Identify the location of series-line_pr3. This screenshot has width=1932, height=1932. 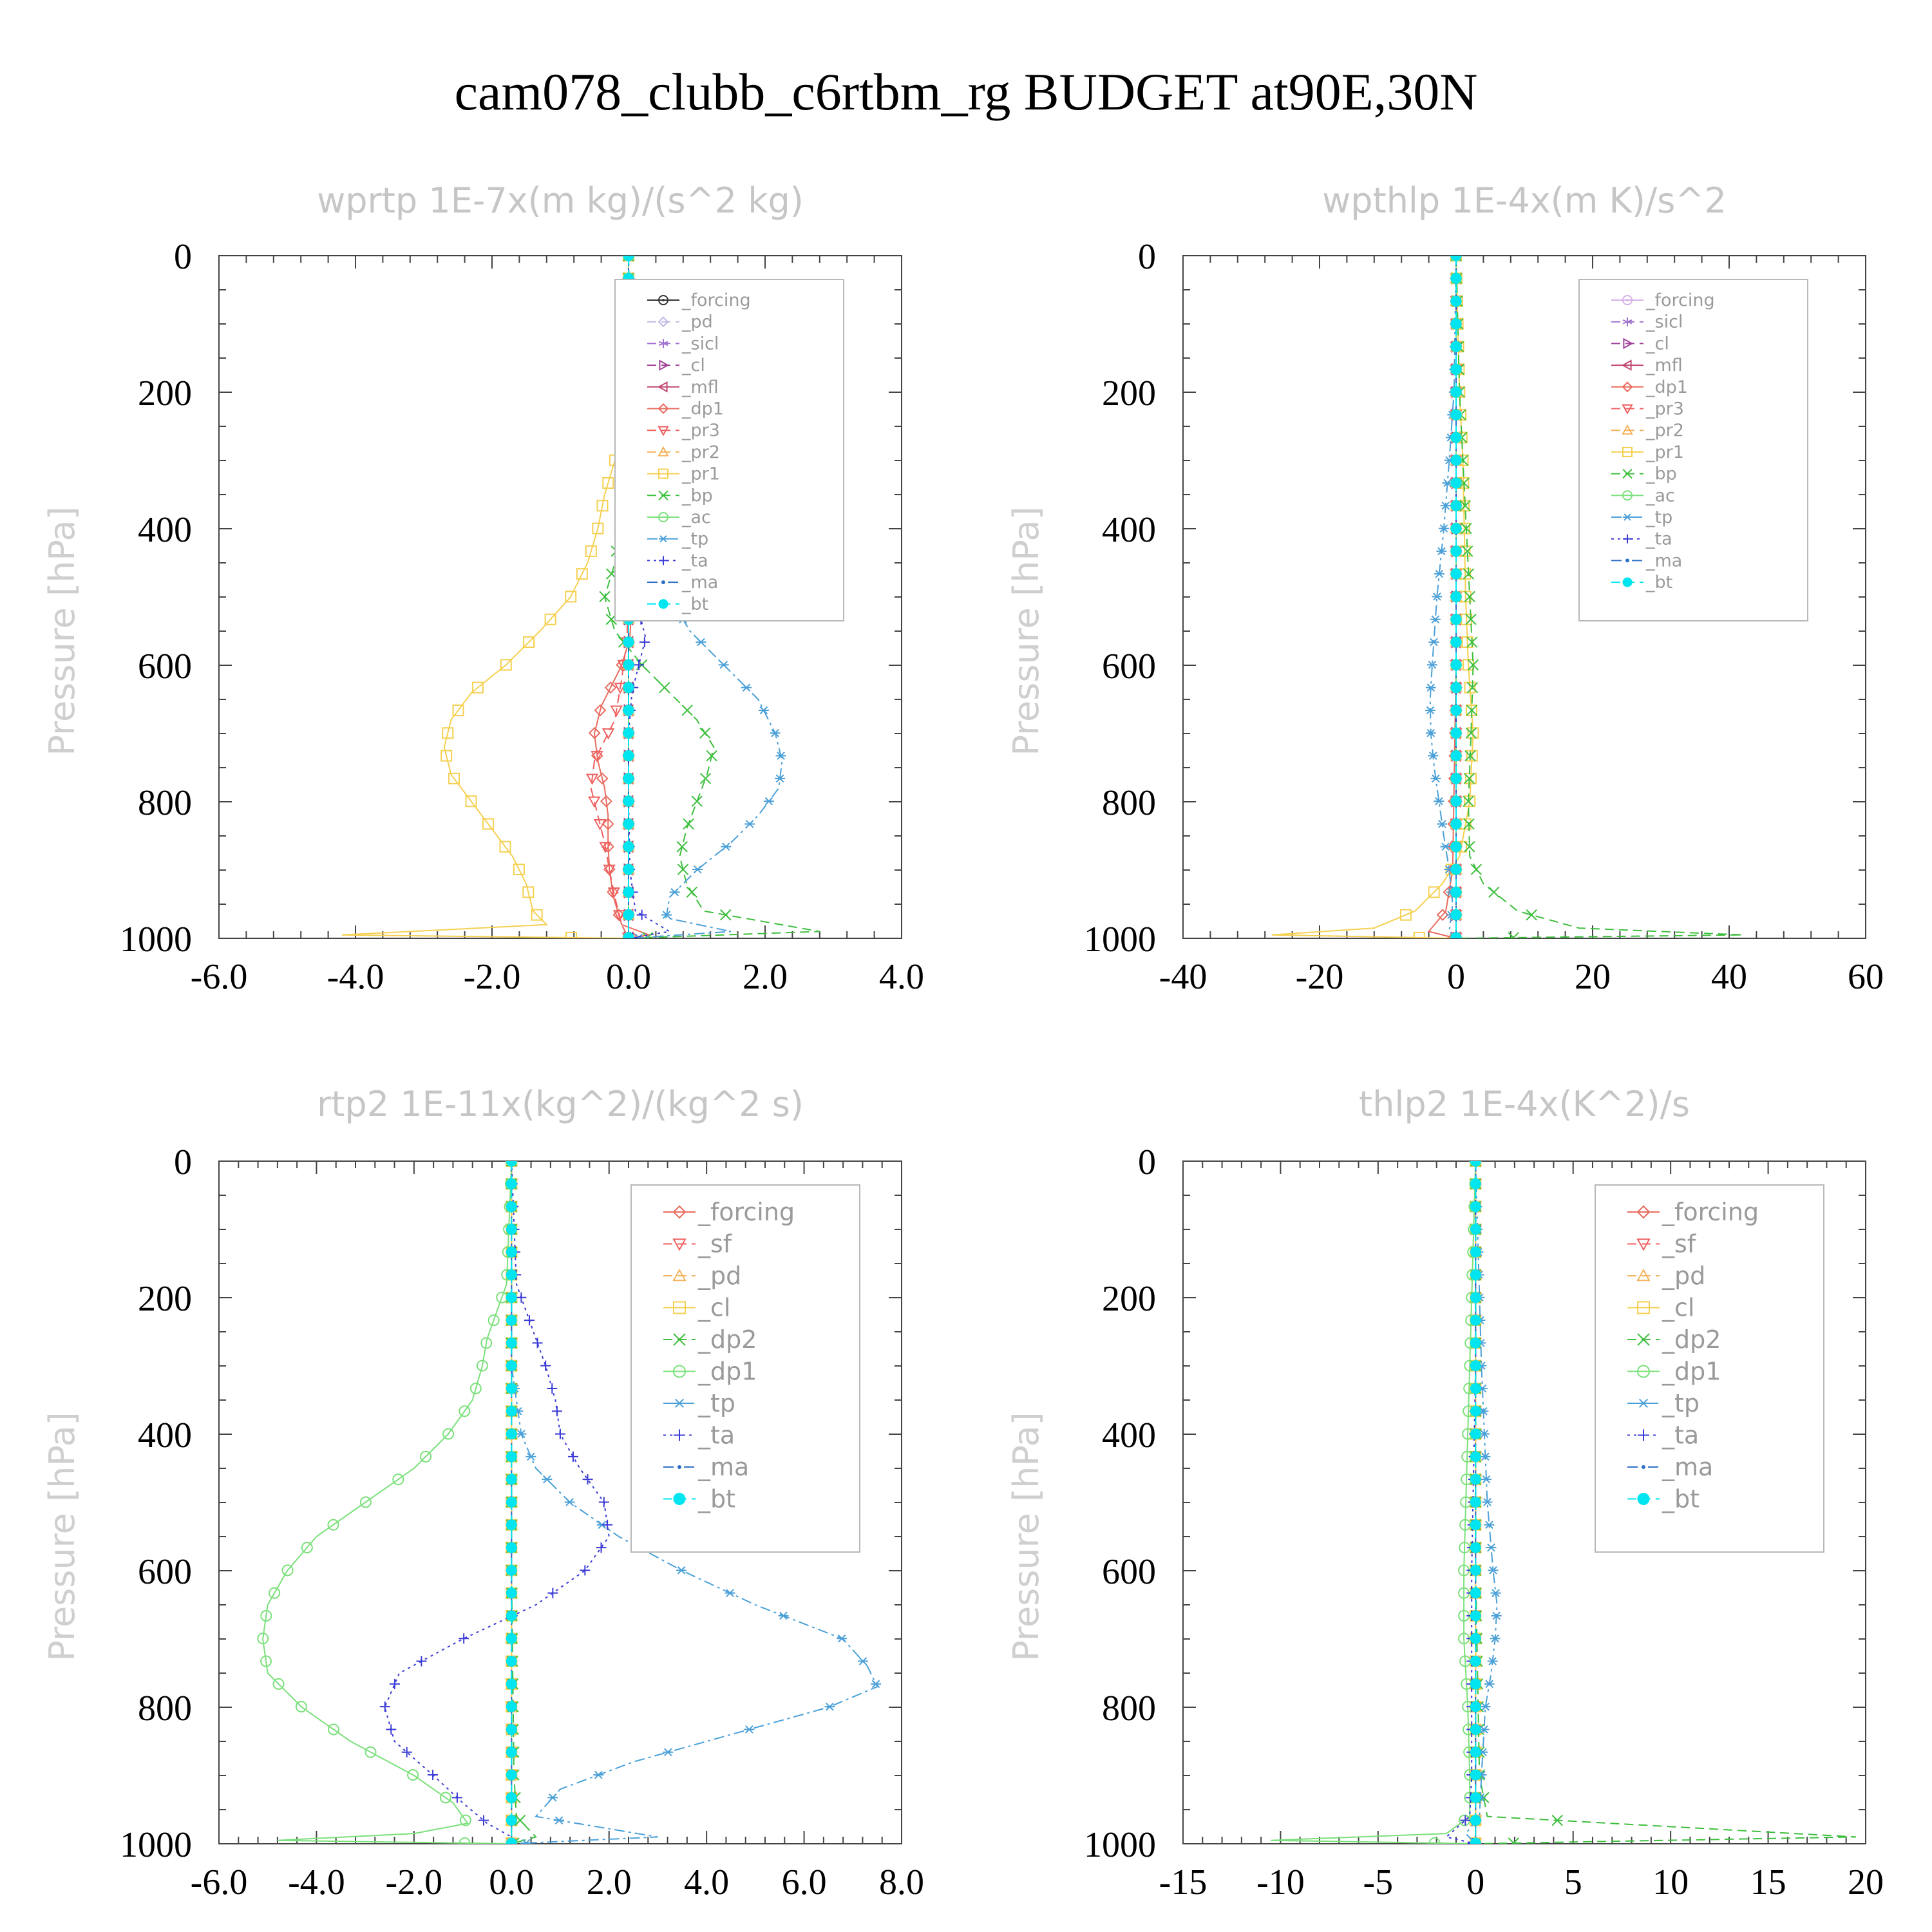
(609, 597).